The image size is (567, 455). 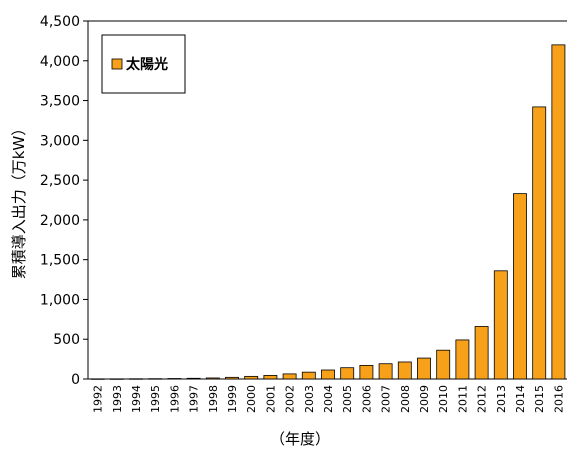 What do you see at coordinates (213, 399) in the screenshot?
I see `x-tick-label: 1998` at bounding box center [213, 399].